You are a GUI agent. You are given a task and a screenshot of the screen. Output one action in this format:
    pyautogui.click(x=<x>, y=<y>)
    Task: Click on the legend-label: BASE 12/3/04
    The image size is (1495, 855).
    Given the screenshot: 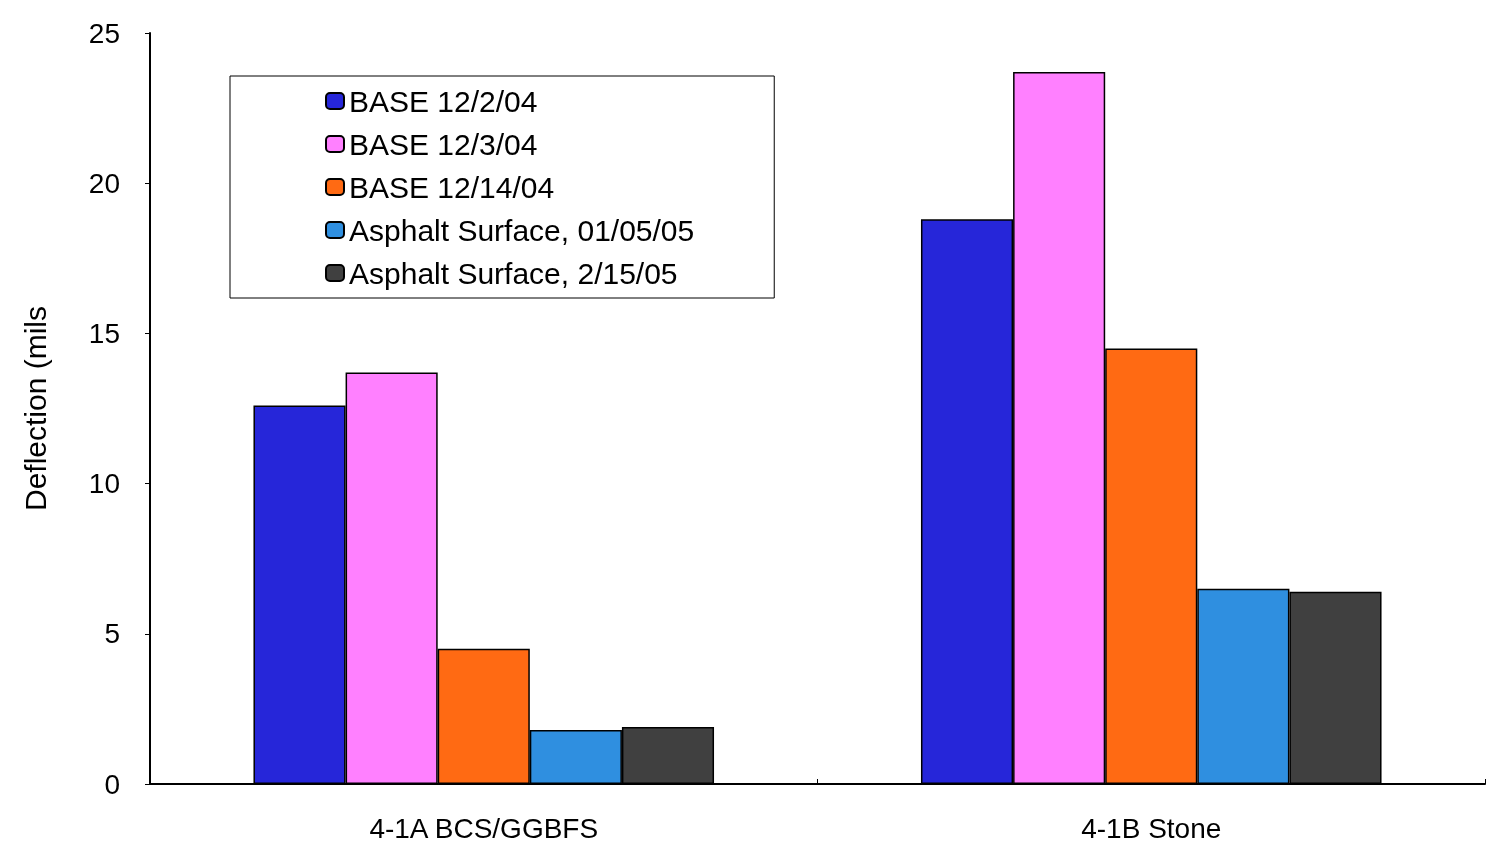 What is the action you would take?
    pyautogui.click(x=443, y=144)
    